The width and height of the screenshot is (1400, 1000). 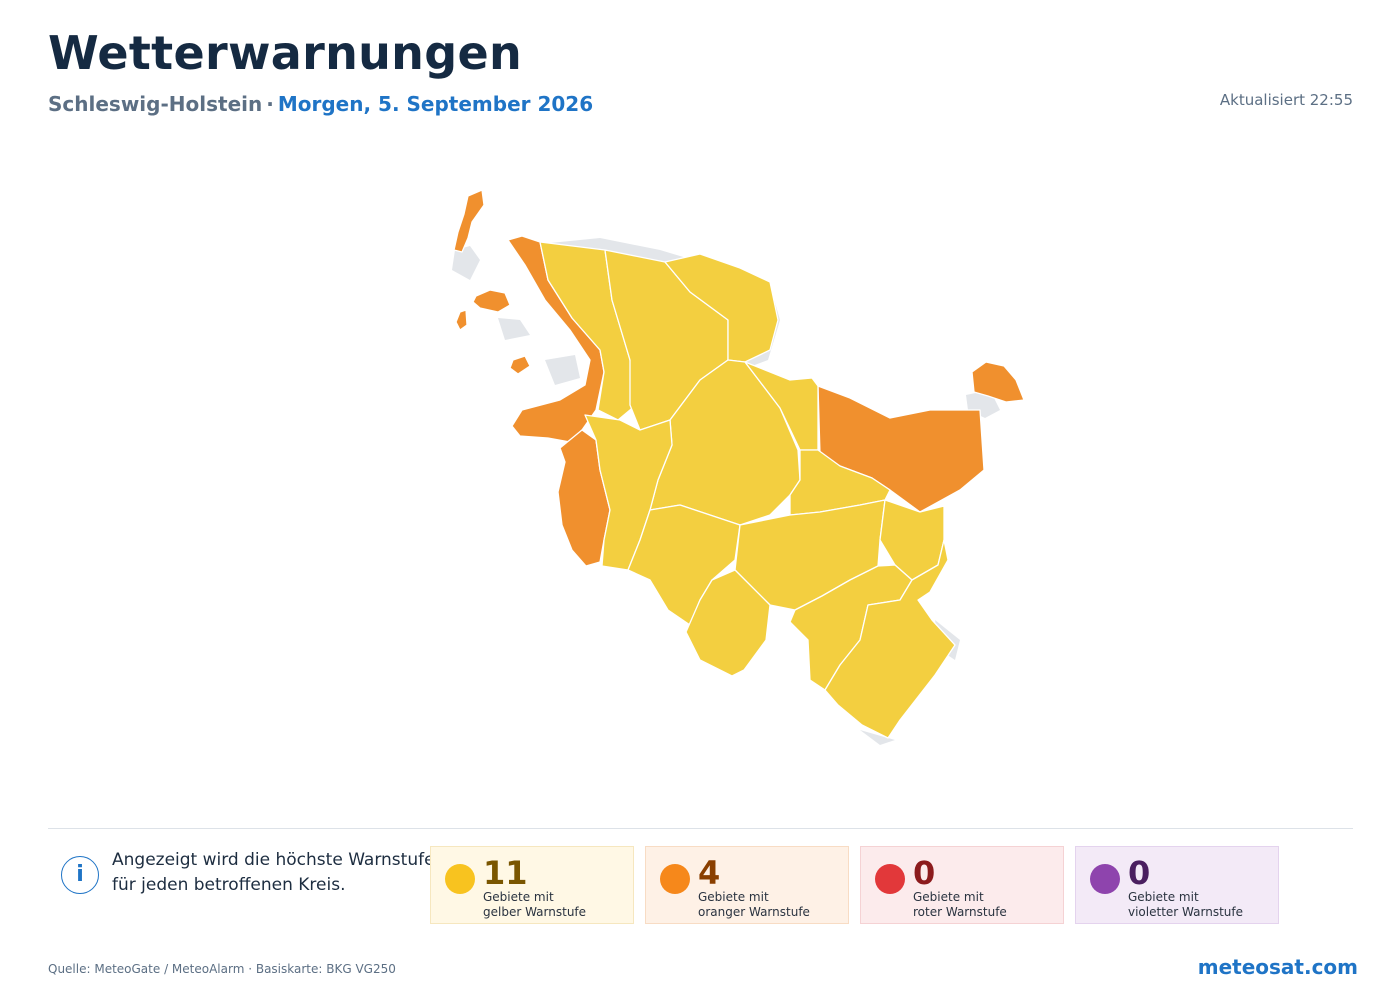 I want to click on divider, so click(x=700, y=828).